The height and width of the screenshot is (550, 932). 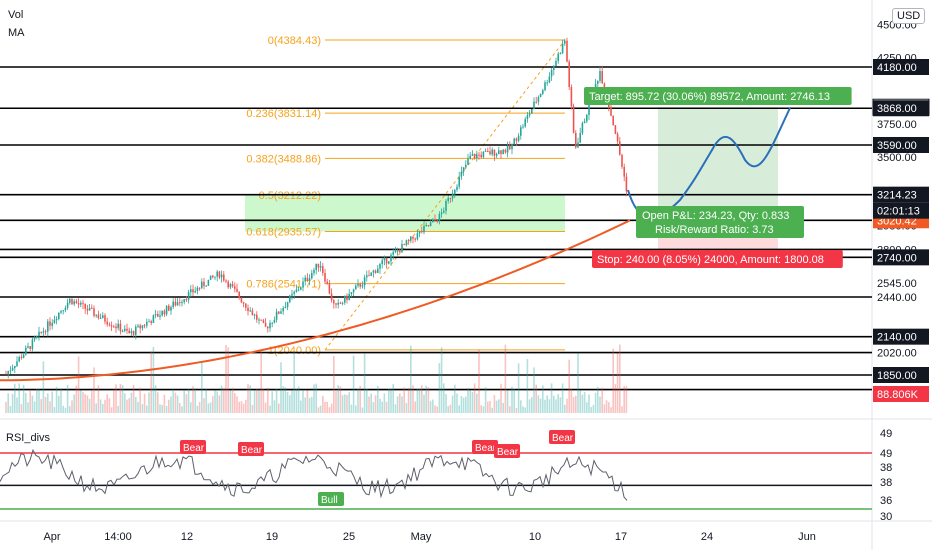 I want to click on rr-label: Risk/Reward Ratio: 3.73, so click(x=714, y=230).